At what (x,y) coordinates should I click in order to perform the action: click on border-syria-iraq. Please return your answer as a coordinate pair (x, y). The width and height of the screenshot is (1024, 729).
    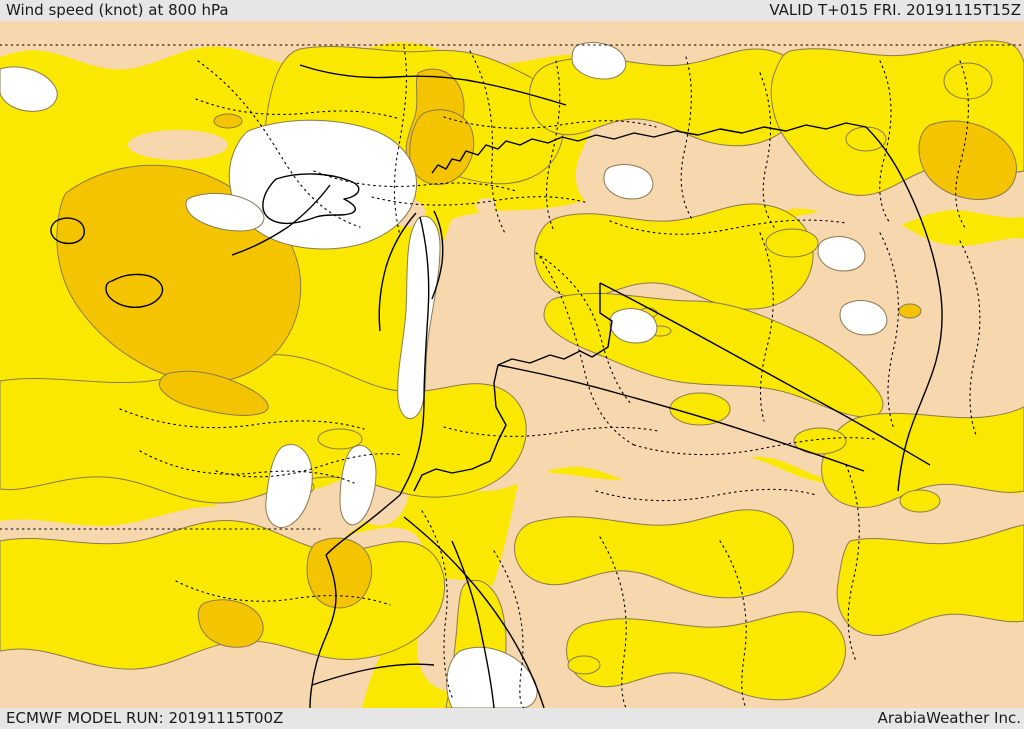
    Looking at the image, I should click on (765, 374).